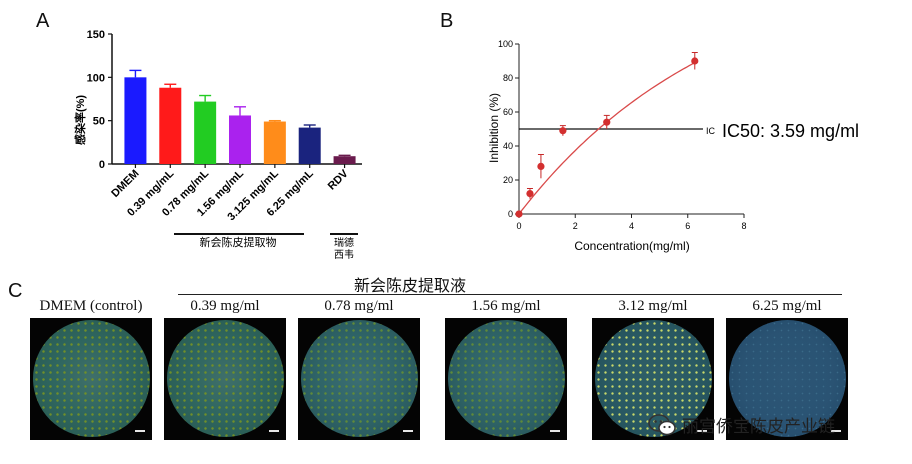 Image resolution: width=912 pixels, height=464 pixels. Describe the element at coordinates (338, 179) in the screenshot. I see `bar-category-label: RDV` at that location.